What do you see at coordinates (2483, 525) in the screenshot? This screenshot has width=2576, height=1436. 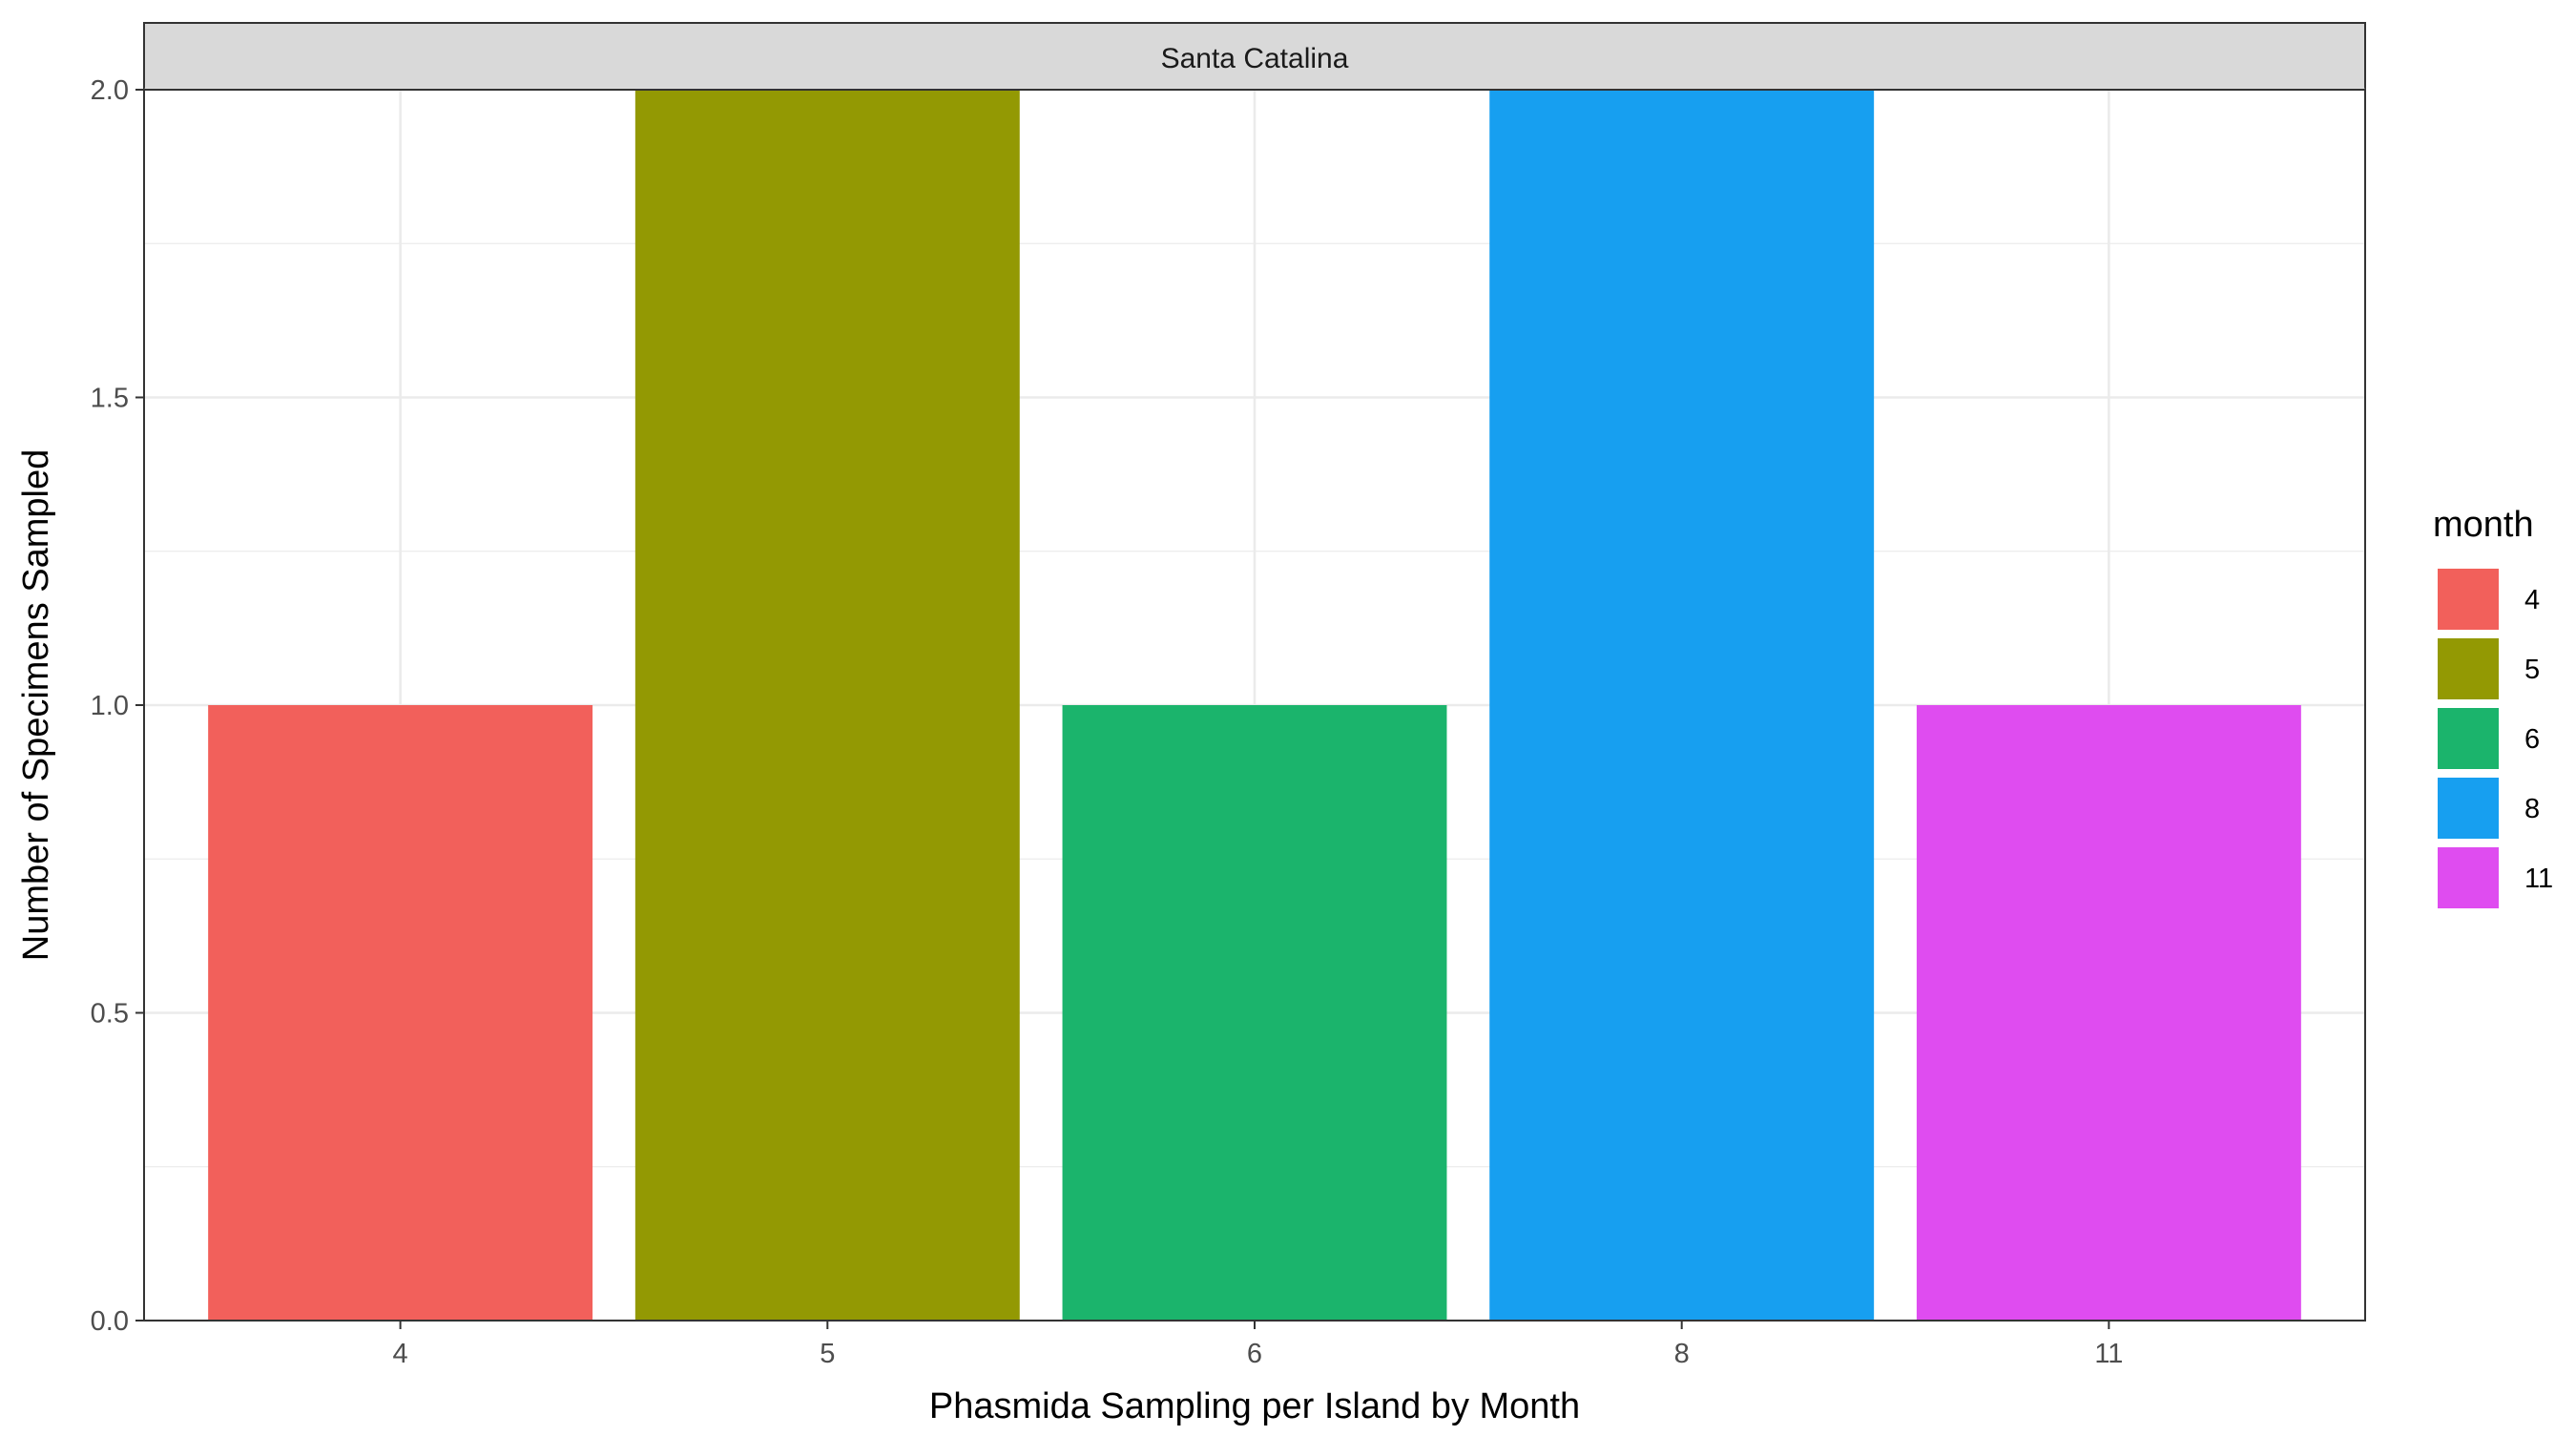 I see `legend-title: month` at bounding box center [2483, 525].